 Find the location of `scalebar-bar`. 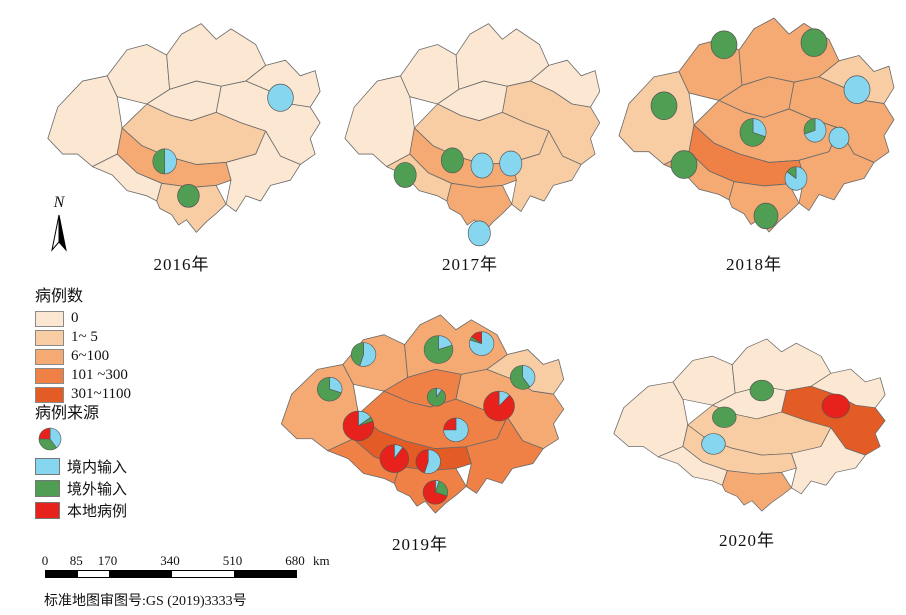

scalebar-bar is located at coordinates (171, 574).